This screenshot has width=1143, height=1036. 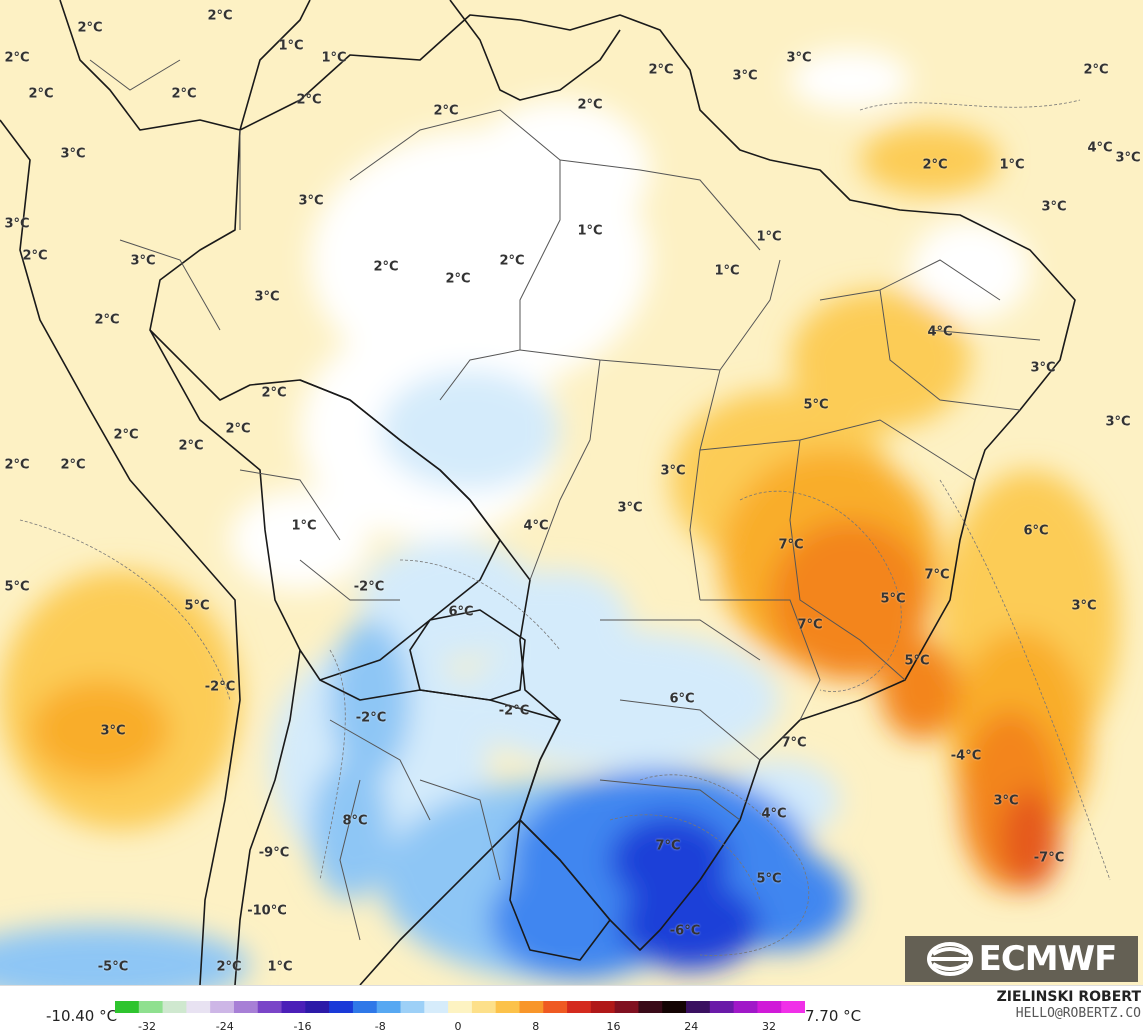 I want to click on temperature-label: -4°C, so click(x=966, y=756).